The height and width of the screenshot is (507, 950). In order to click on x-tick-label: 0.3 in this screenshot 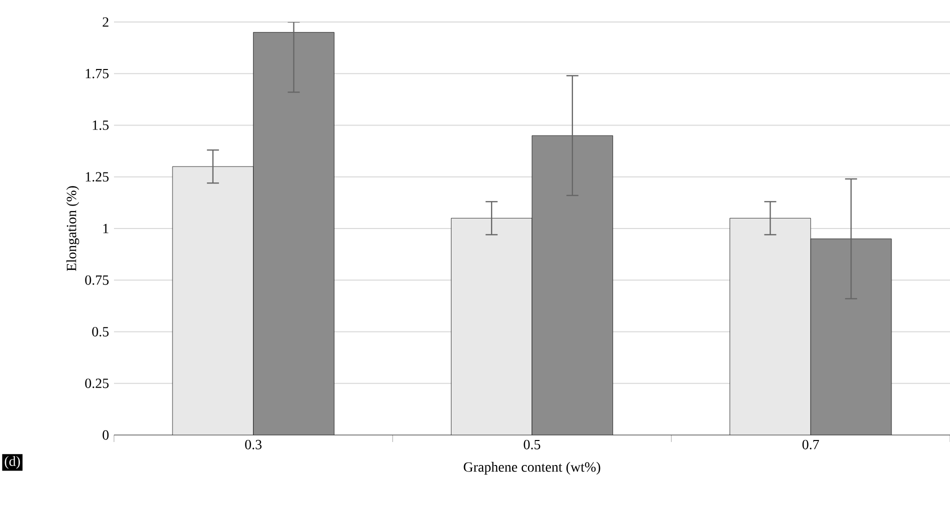, I will do `click(253, 445)`.